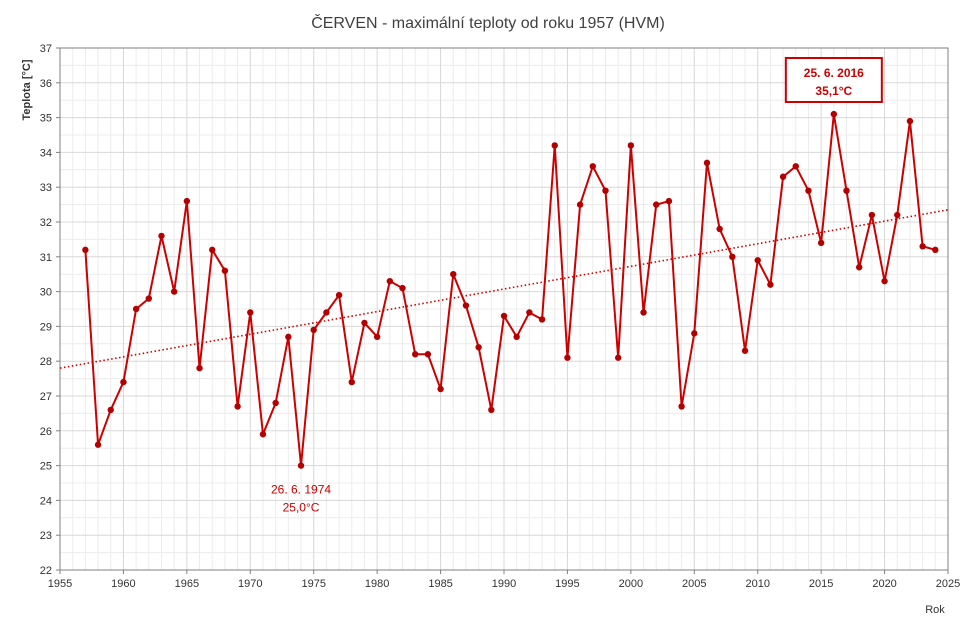  What do you see at coordinates (757, 584) in the screenshot?
I see `x-tick-label: 2010` at bounding box center [757, 584].